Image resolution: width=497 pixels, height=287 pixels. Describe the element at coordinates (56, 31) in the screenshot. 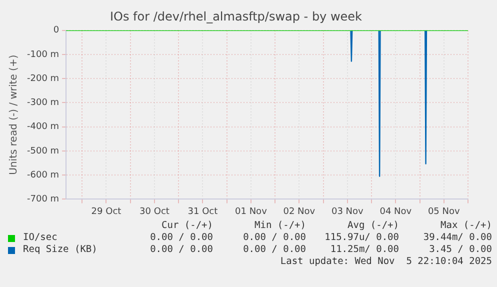

I see `y-tick-label: 0` at that location.